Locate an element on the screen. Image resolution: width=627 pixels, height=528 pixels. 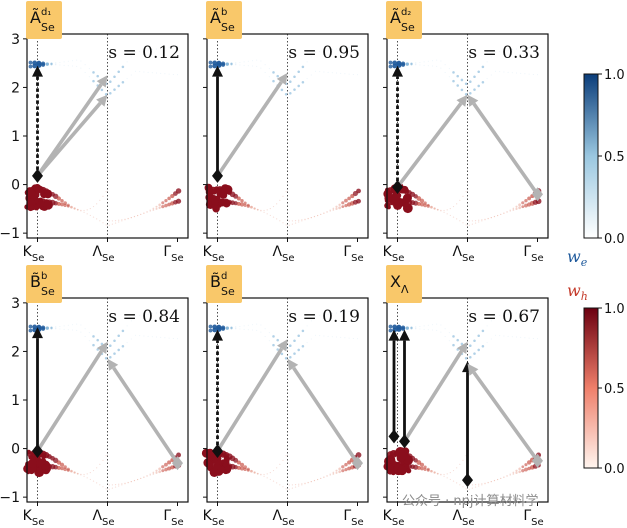
y-tick-label: 2 is located at coordinates (15, 88).